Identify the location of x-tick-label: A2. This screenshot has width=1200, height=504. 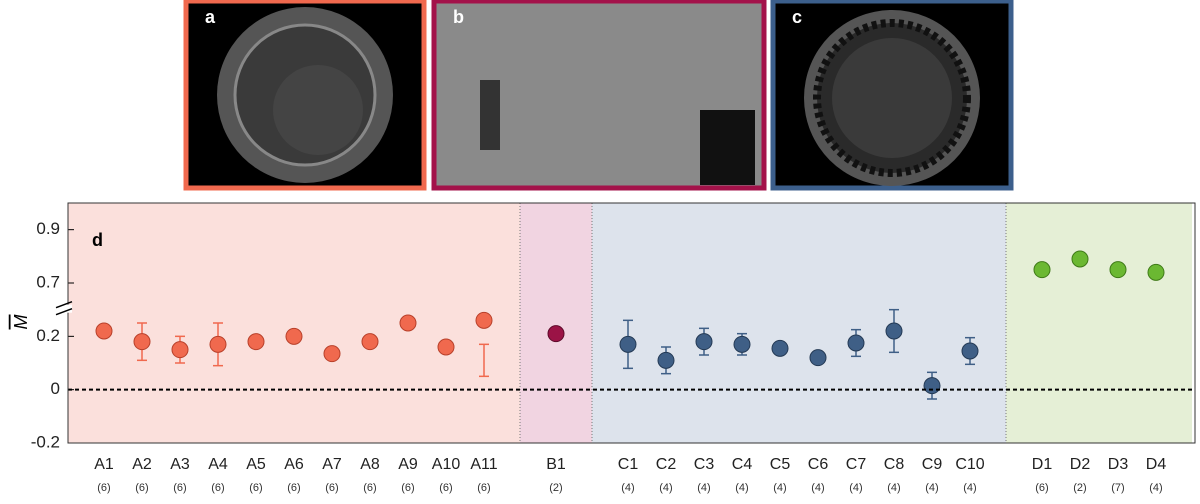
(142, 464).